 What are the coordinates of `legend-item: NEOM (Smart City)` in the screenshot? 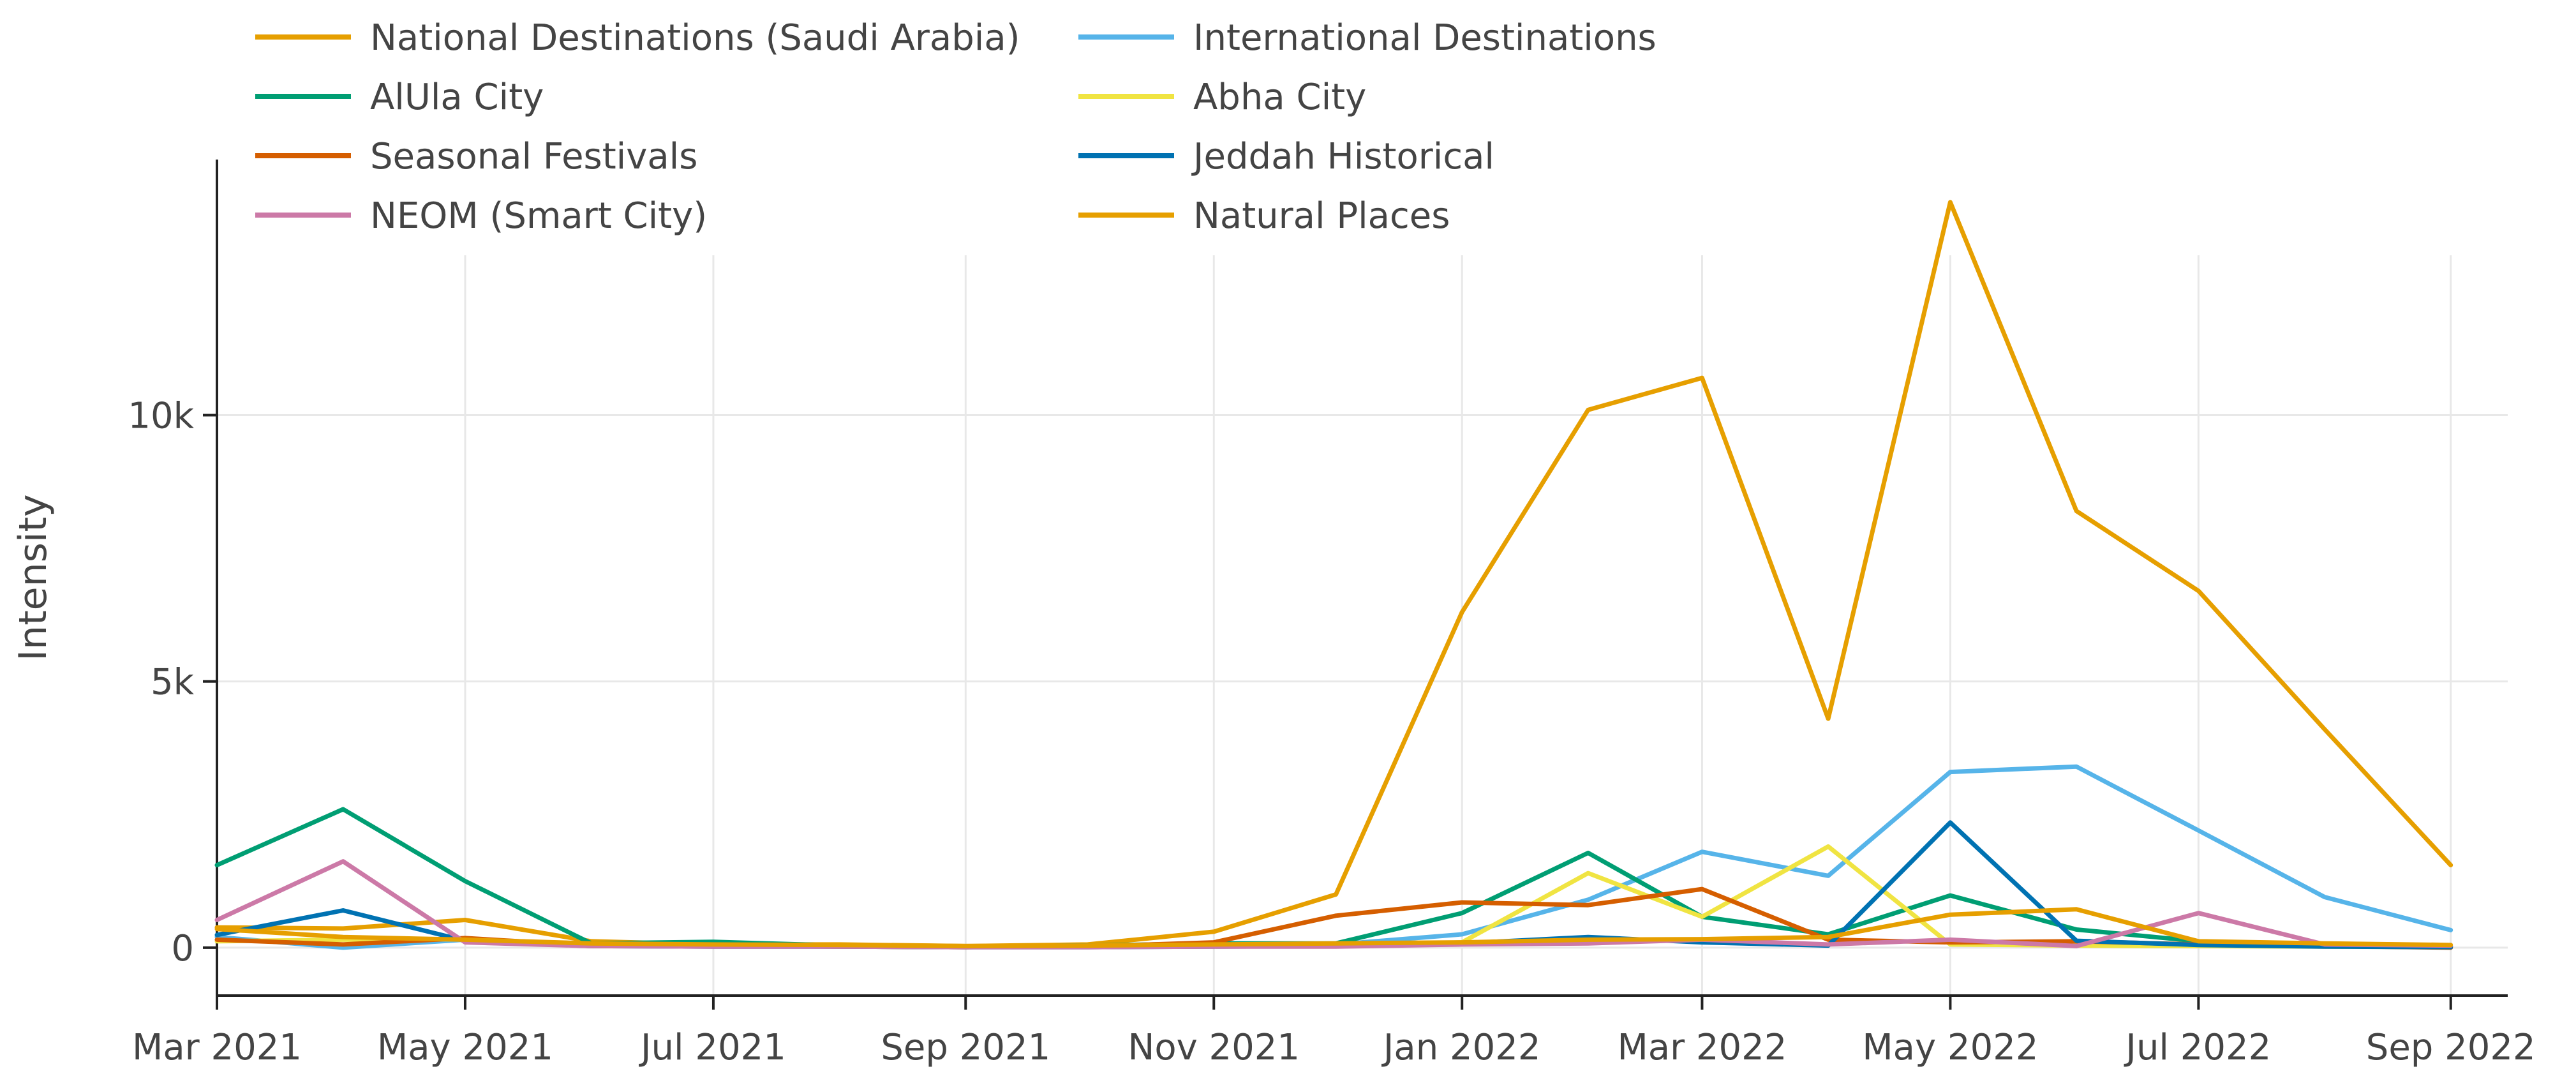 It's located at (481, 216).